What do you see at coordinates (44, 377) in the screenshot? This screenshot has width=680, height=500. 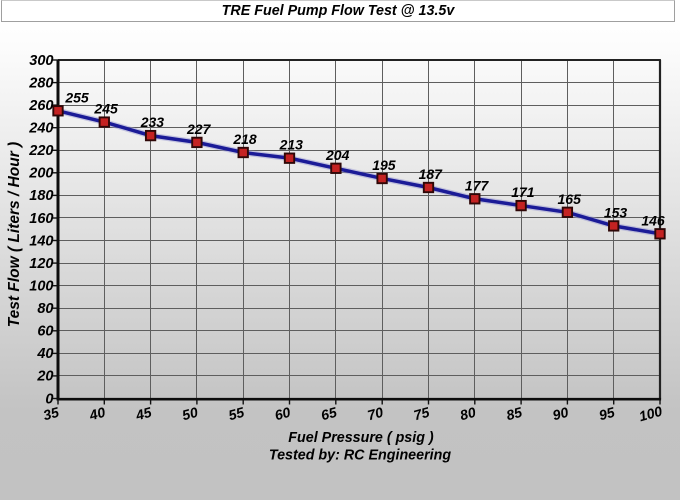 I see `svg-text: 20` at bounding box center [44, 377].